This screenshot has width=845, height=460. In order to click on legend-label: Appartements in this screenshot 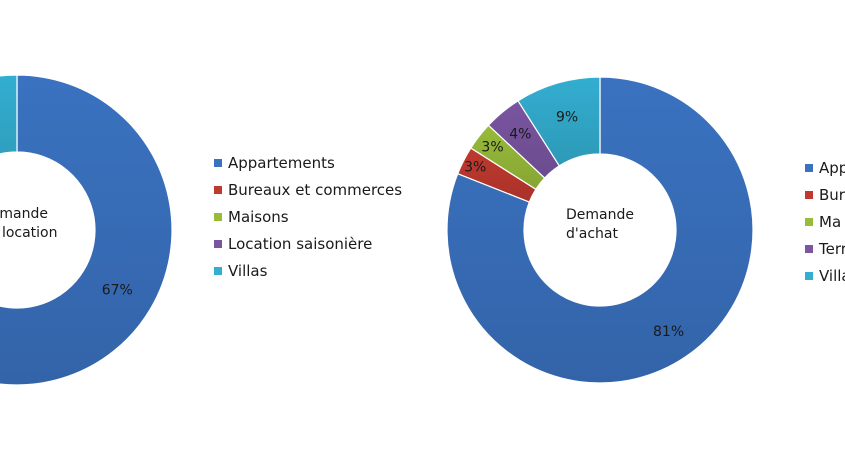, I will do `click(281, 162)`.